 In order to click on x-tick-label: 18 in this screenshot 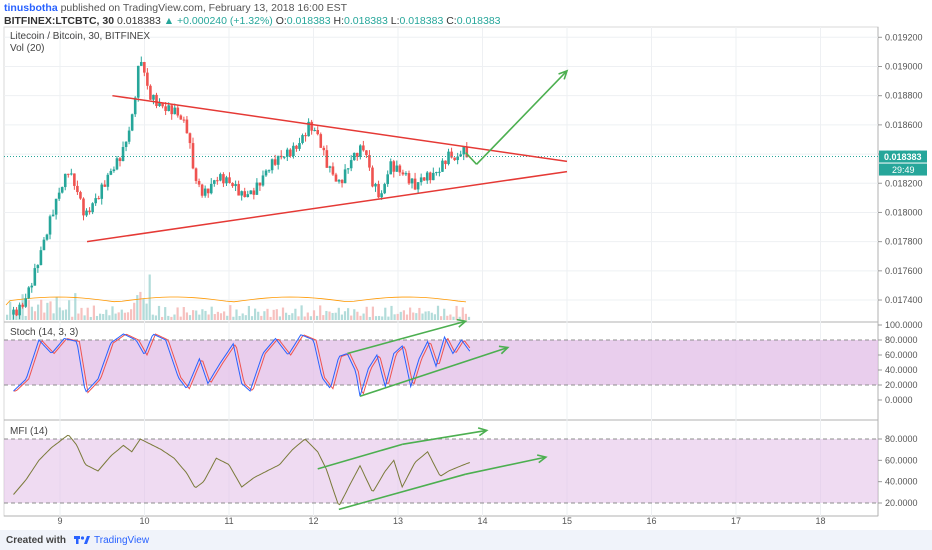, I will do `click(820, 521)`.